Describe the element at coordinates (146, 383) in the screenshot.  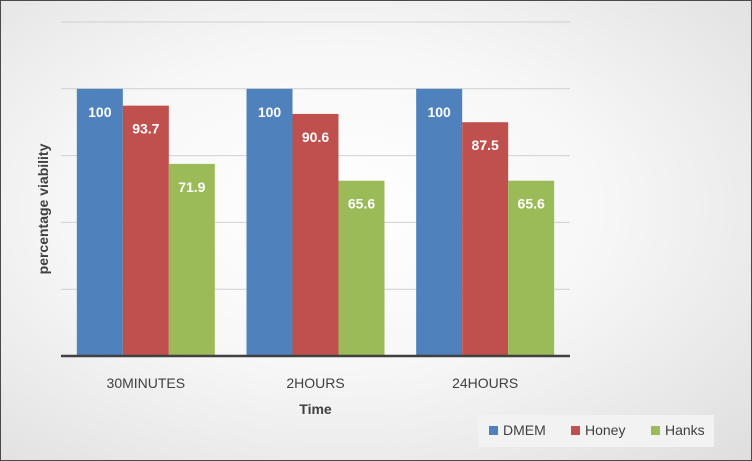
I see `x-tick-label: 30MINUTES` at that location.